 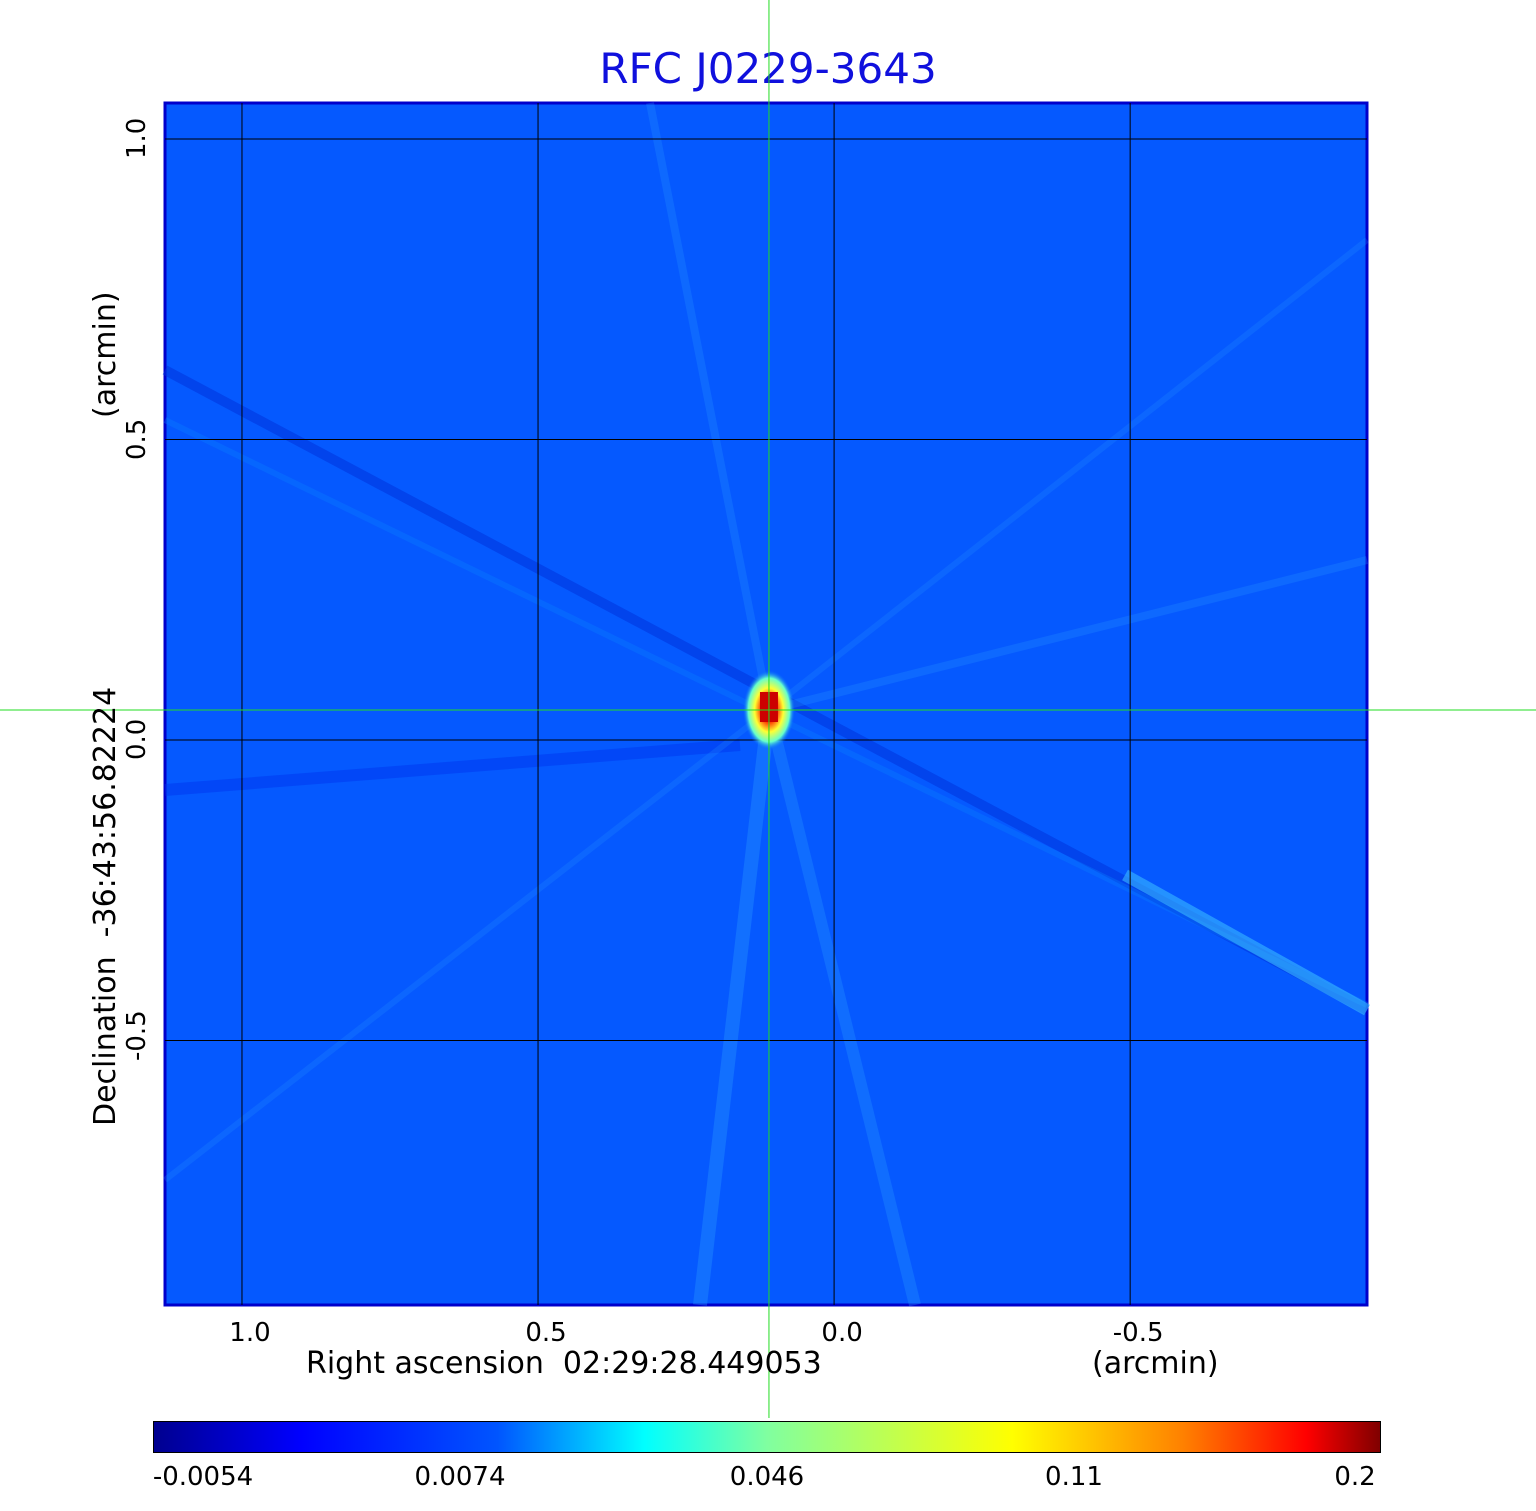 I want to click on x-tick-label: 0.0, so click(x=842, y=1333).